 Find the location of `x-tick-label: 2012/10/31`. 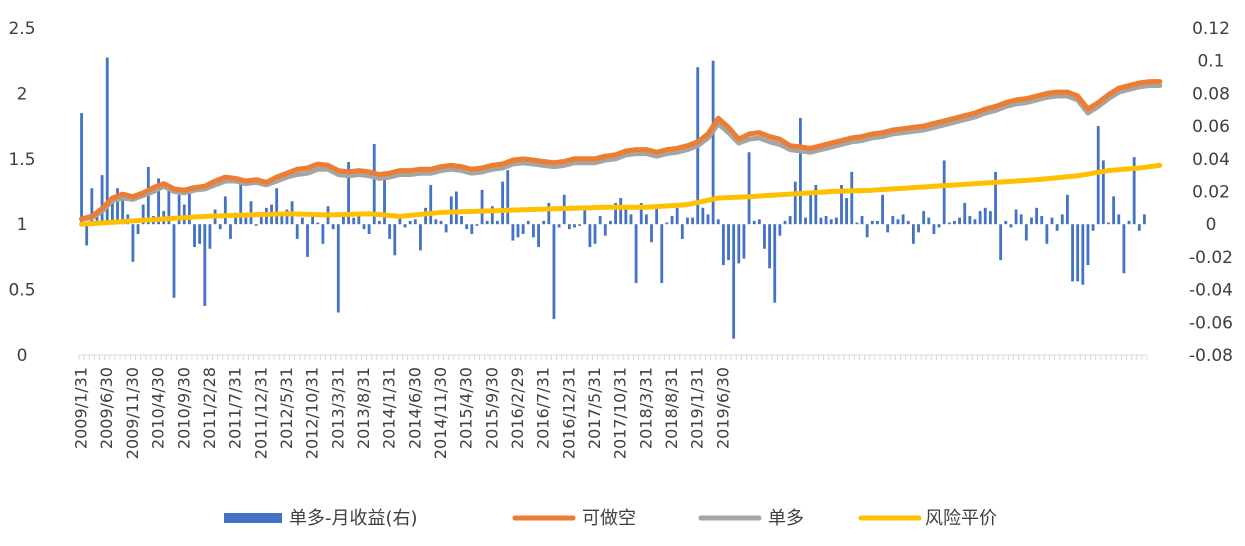

x-tick-label: 2012/10/31 is located at coordinates (312, 413).